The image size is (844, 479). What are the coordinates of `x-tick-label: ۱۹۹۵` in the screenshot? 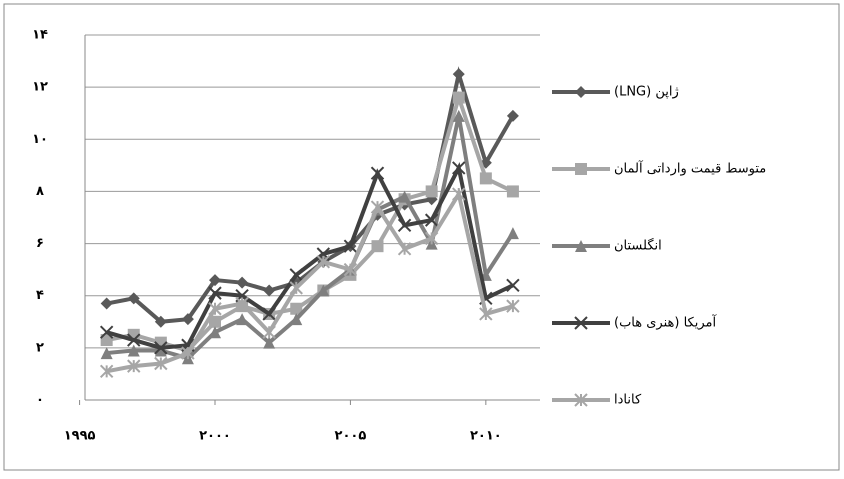 It's located at (80, 436).